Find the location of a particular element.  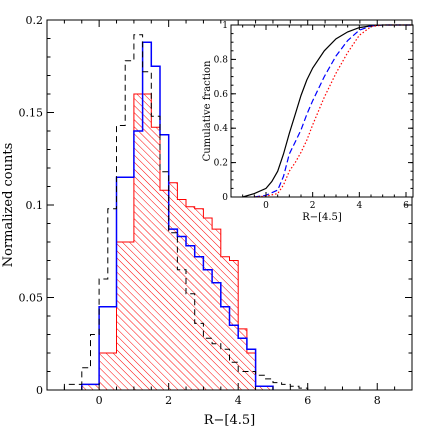

main-y-axis-label: Normalized counts is located at coordinates (8, 205).